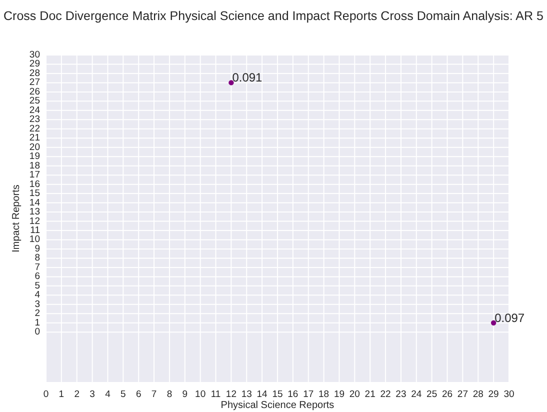  I want to click on x-tick-label: 2, so click(77, 394).